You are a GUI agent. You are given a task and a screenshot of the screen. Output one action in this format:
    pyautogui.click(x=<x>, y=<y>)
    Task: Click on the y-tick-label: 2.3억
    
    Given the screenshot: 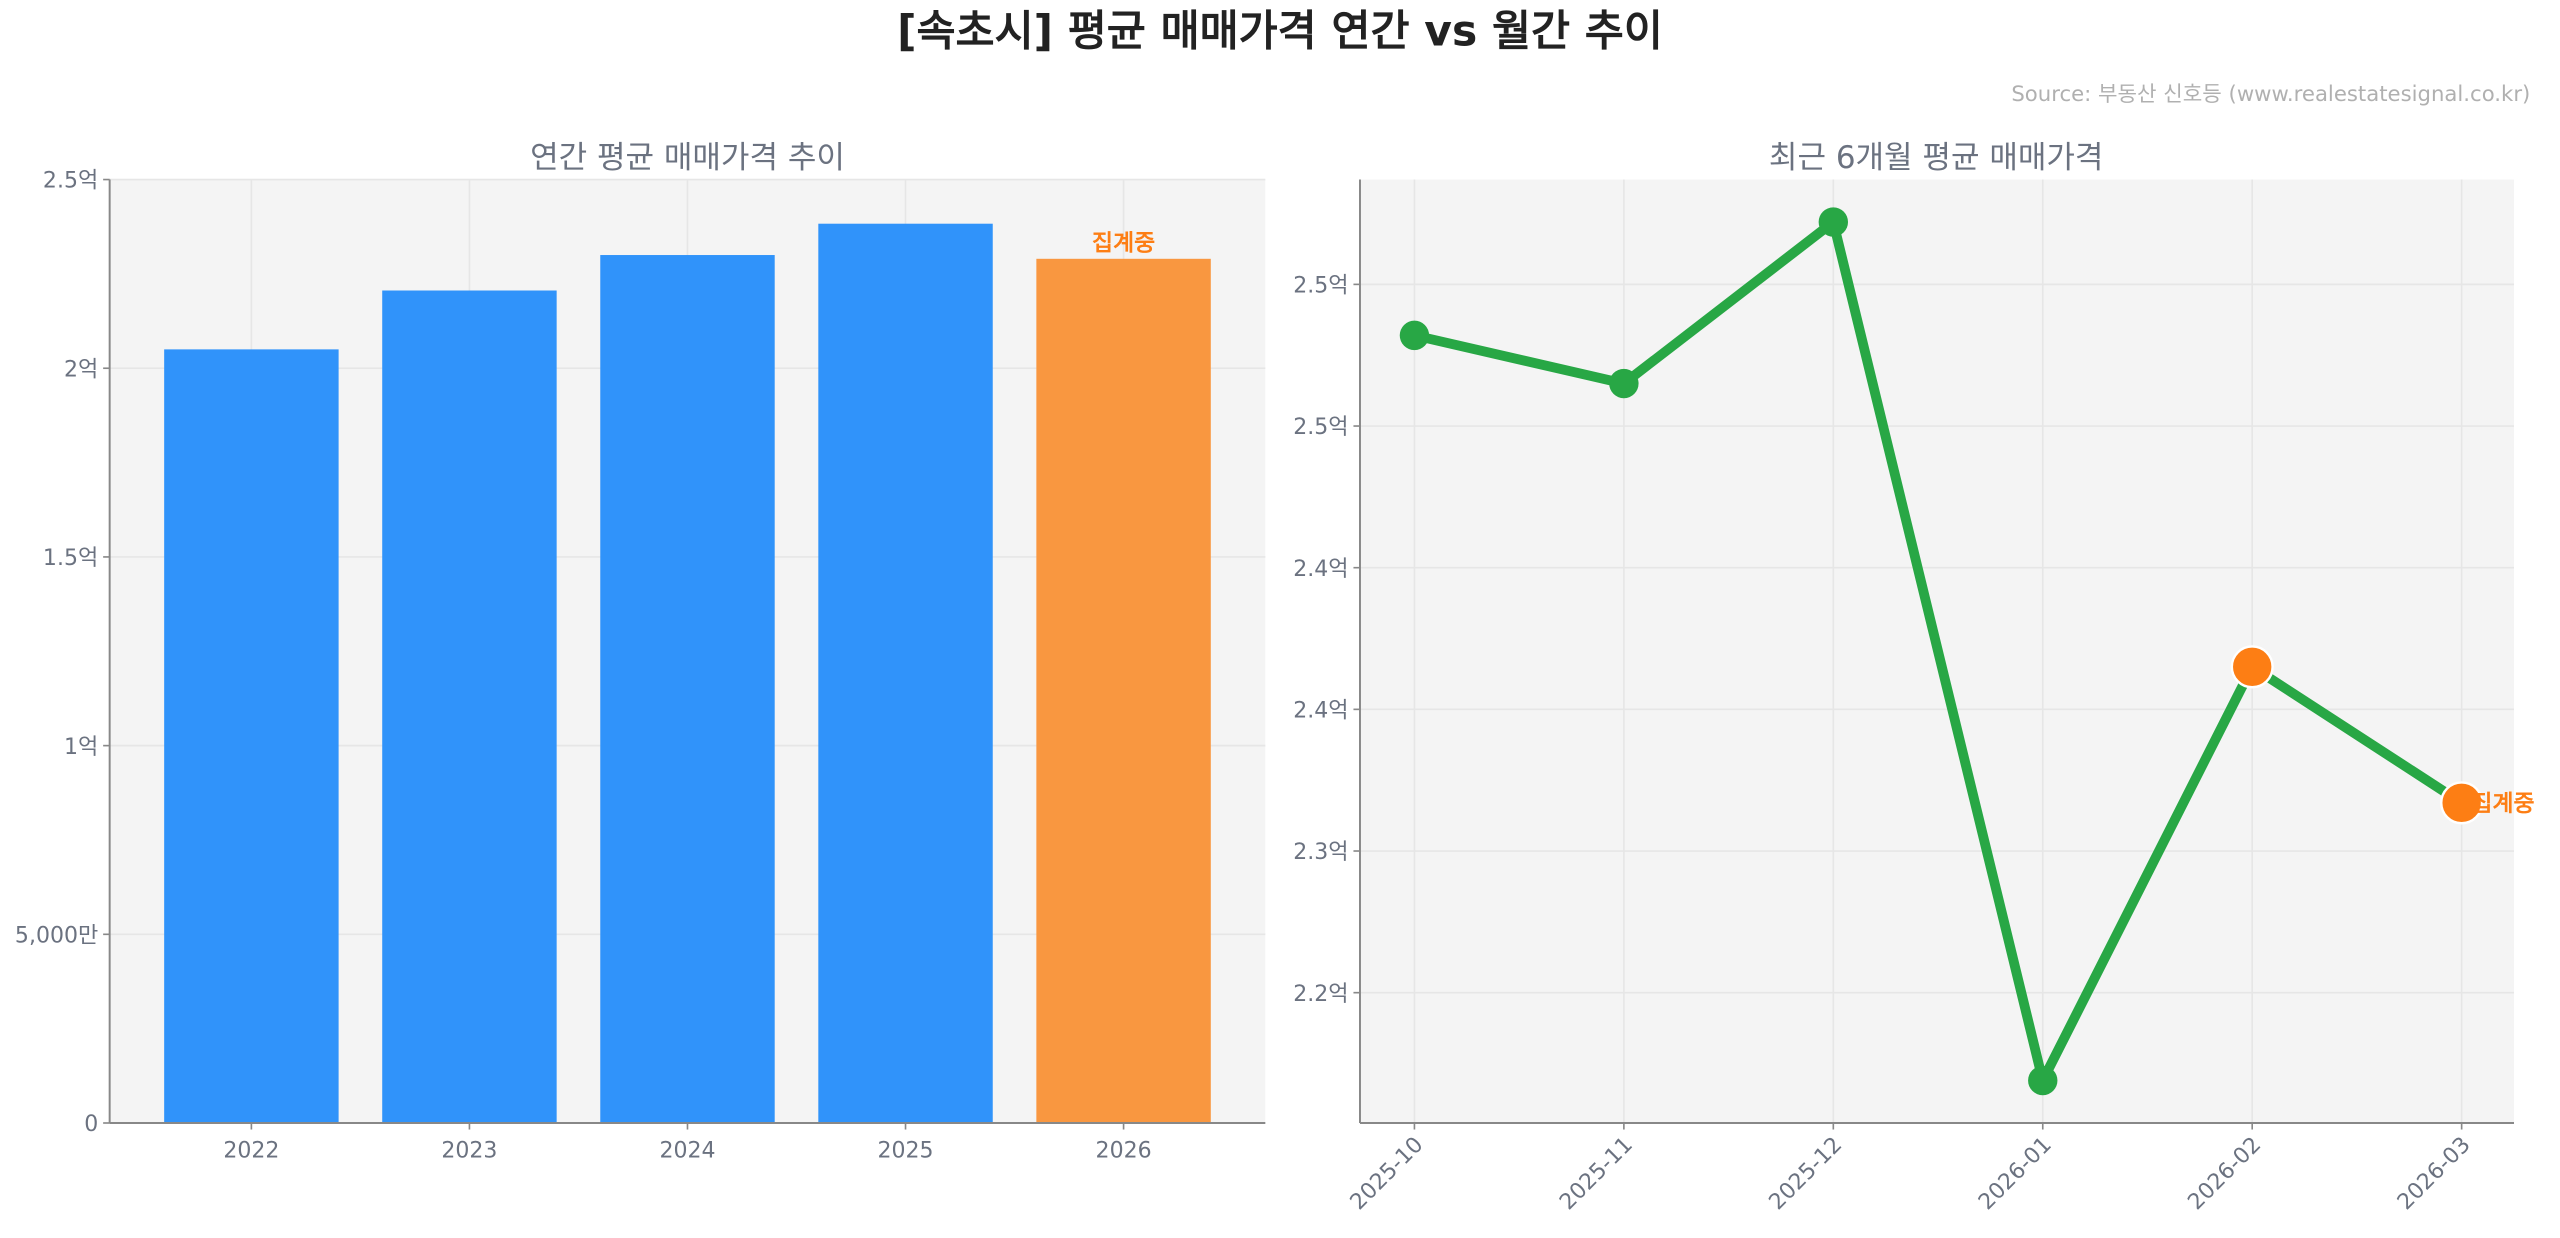 What is the action you would take?
    pyautogui.click(x=1320, y=852)
    